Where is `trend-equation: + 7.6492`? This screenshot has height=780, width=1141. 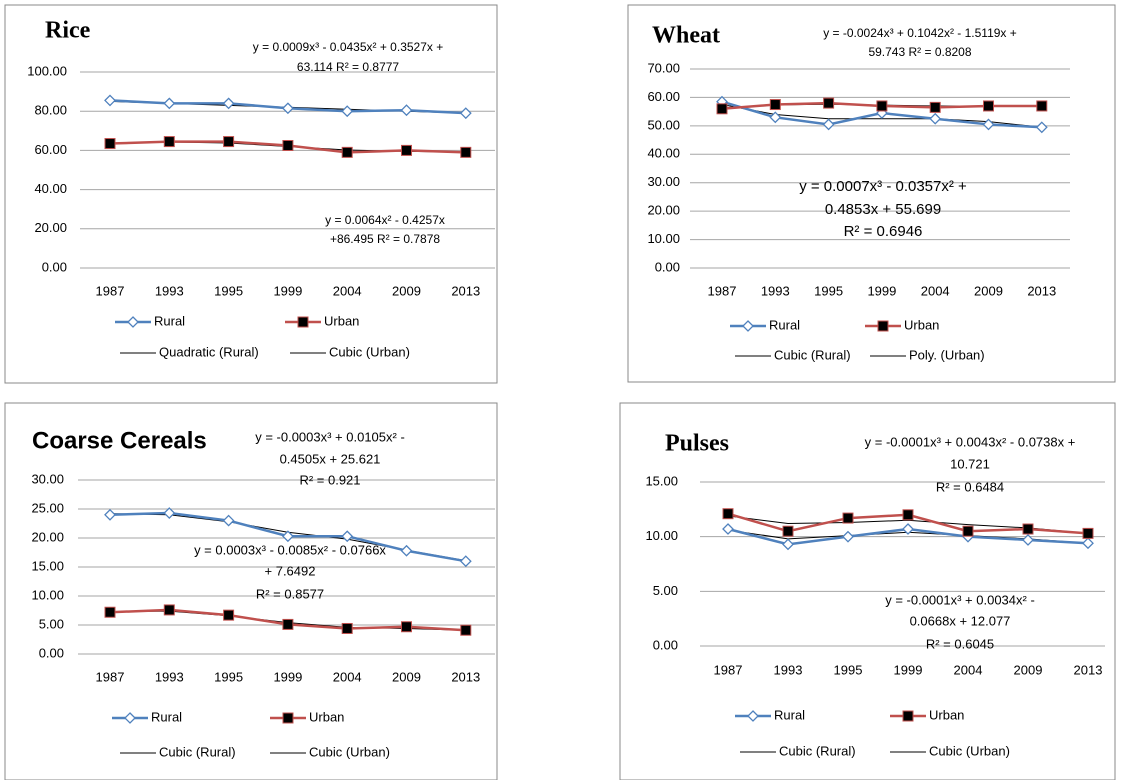
trend-equation: + 7.6492 is located at coordinates (290, 570).